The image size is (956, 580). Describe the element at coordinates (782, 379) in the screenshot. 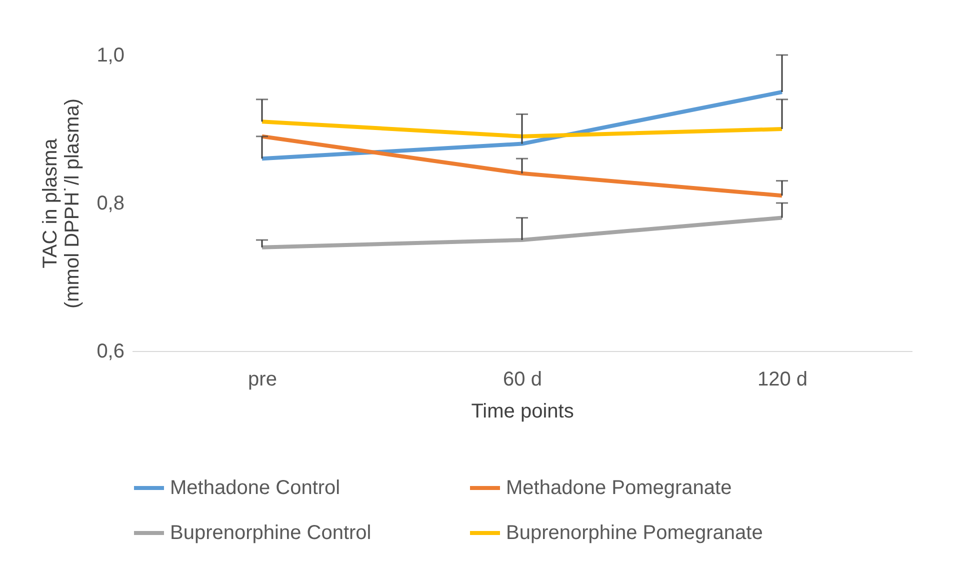

I see `x-tick-label: 120 d` at that location.